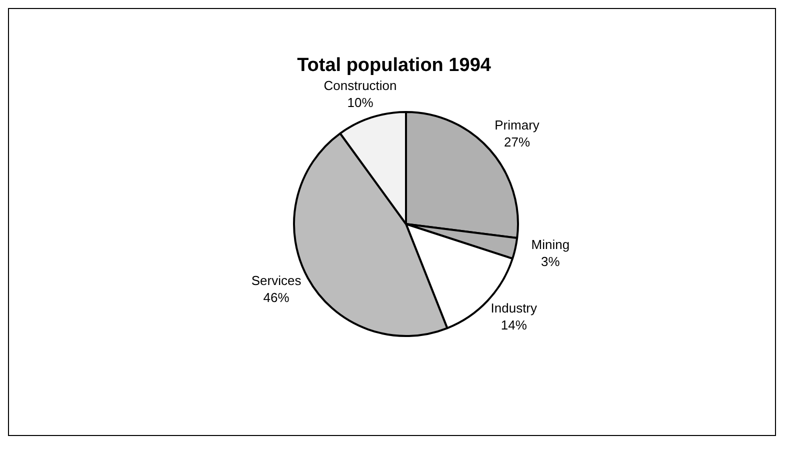 This screenshot has width=785, height=451. What do you see at coordinates (276, 280) in the screenshot?
I see `slice-label: Services` at bounding box center [276, 280].